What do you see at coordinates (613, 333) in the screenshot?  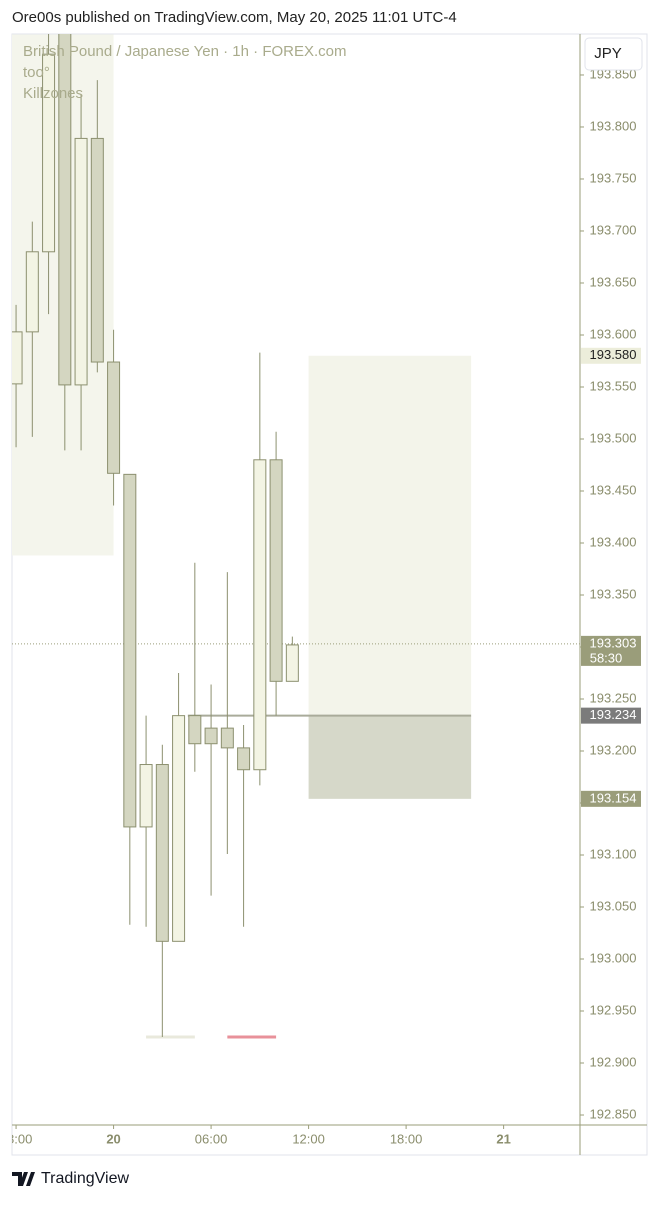 I see `y-tick-label: 193.600` at bounding box center [613, 333].